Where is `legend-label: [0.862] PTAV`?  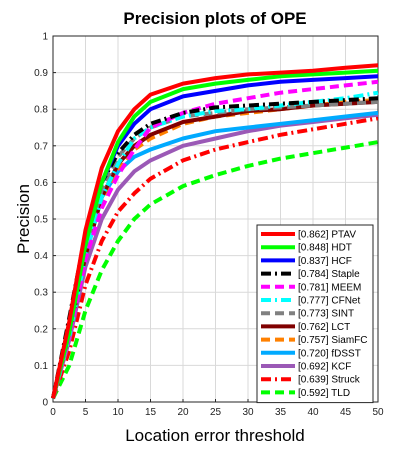 legend-label: [0.862] PTAV is located at coordinates (327, 235).